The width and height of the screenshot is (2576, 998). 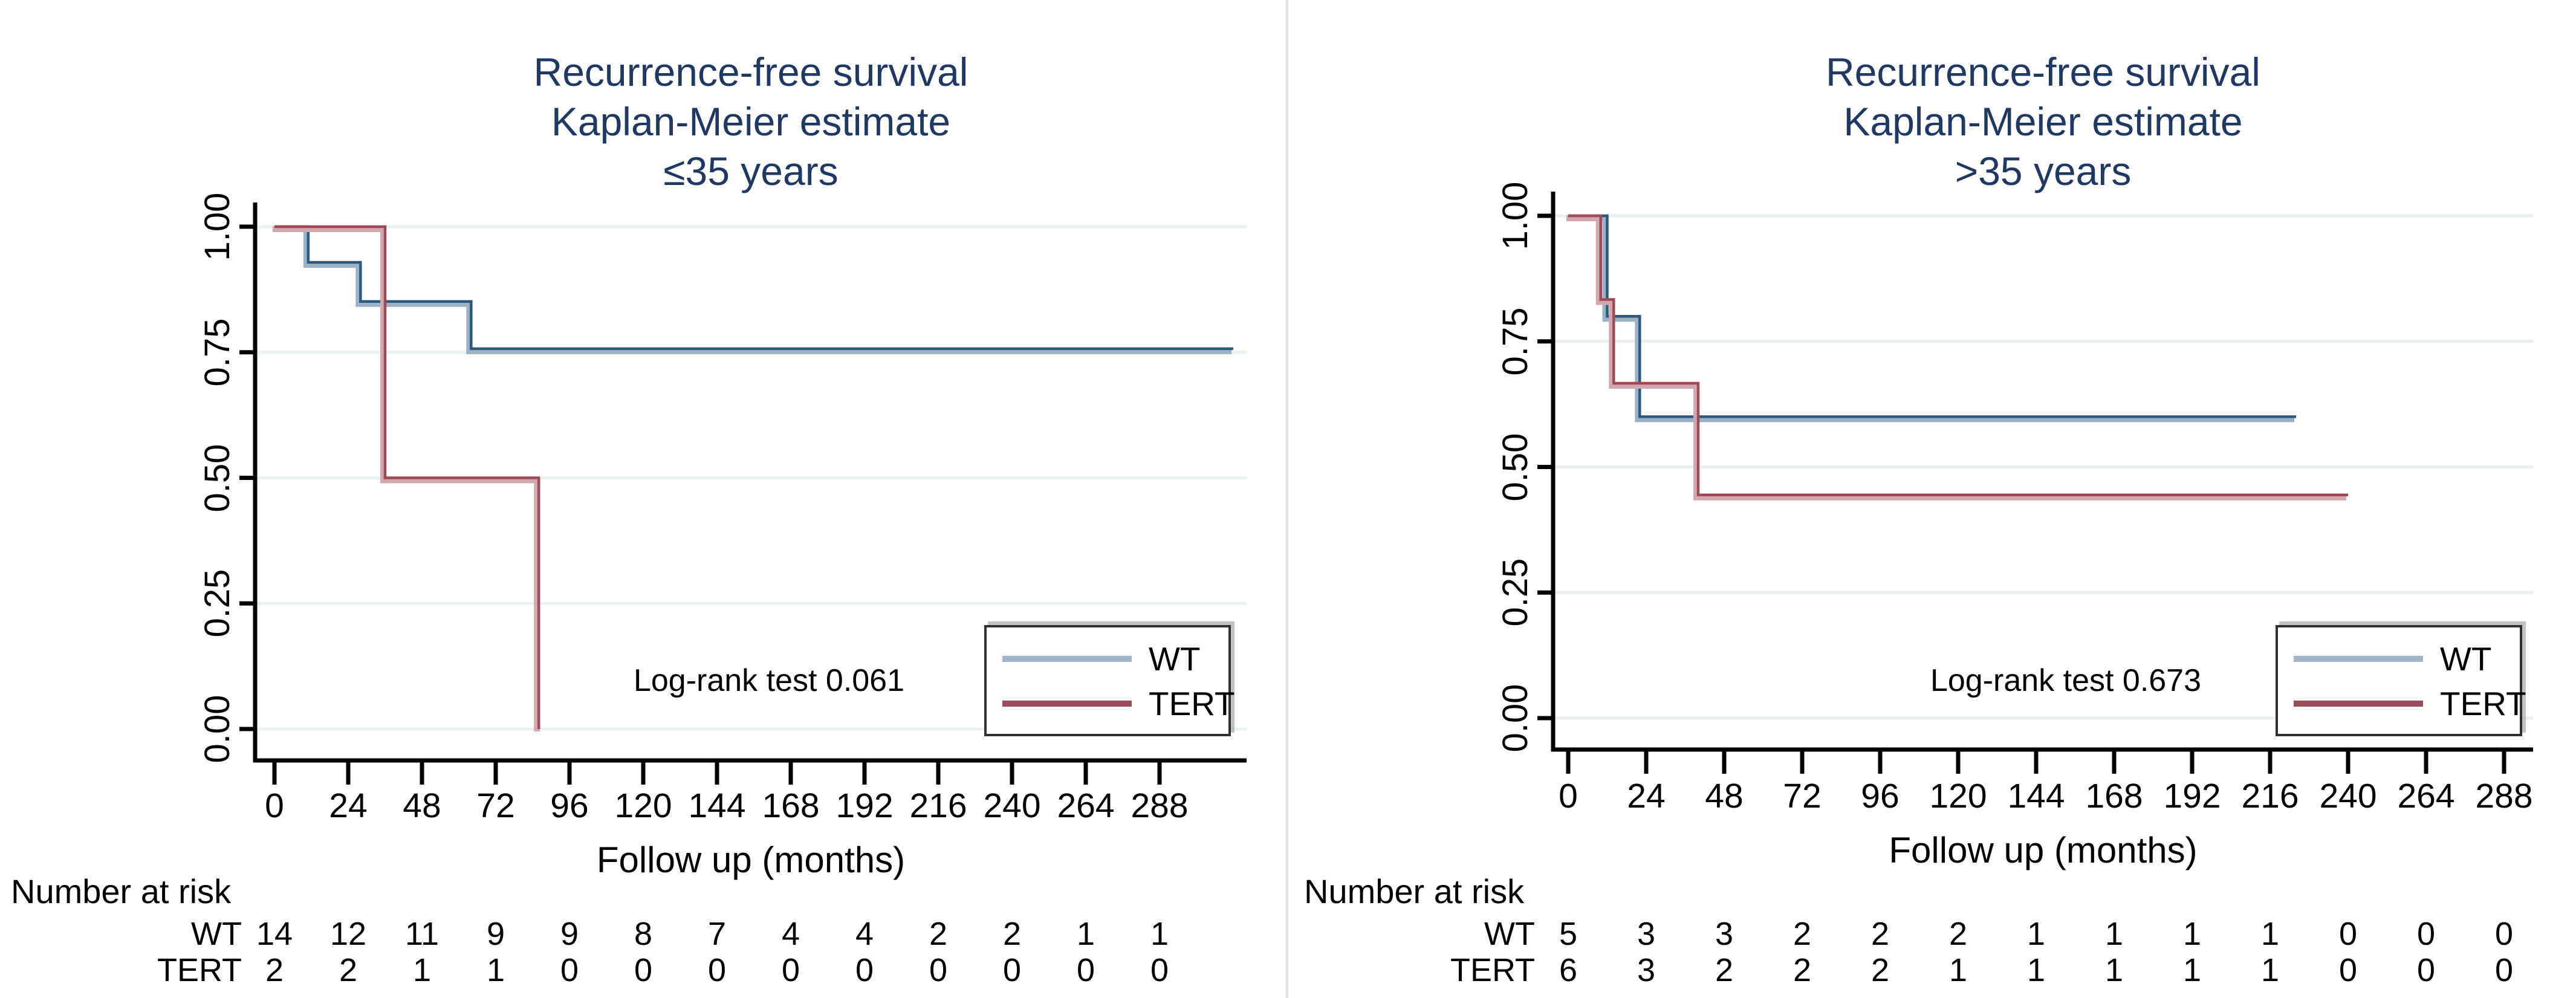 I want to click on y-tick-label: 0.25, so click(x=1516, y=592).